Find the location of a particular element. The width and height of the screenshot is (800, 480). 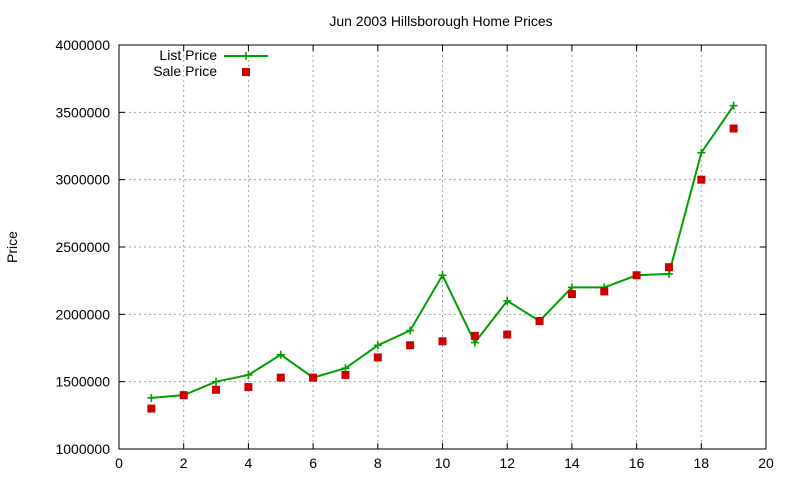

x-tick-label: 4 is located at coordinates (249, 463).